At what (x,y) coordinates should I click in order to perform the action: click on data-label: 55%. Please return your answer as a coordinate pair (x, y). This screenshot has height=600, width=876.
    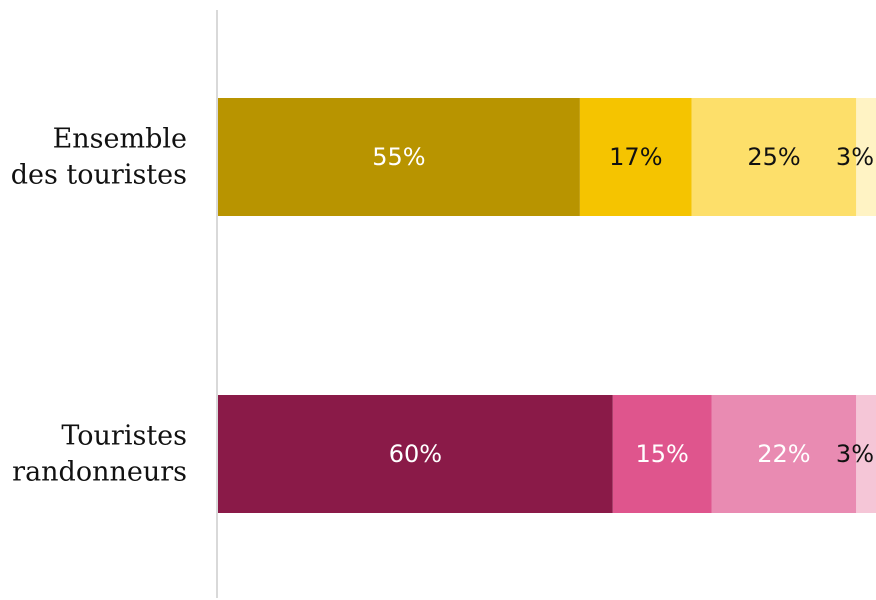
    Looking at the image, I should click on (398, 157).